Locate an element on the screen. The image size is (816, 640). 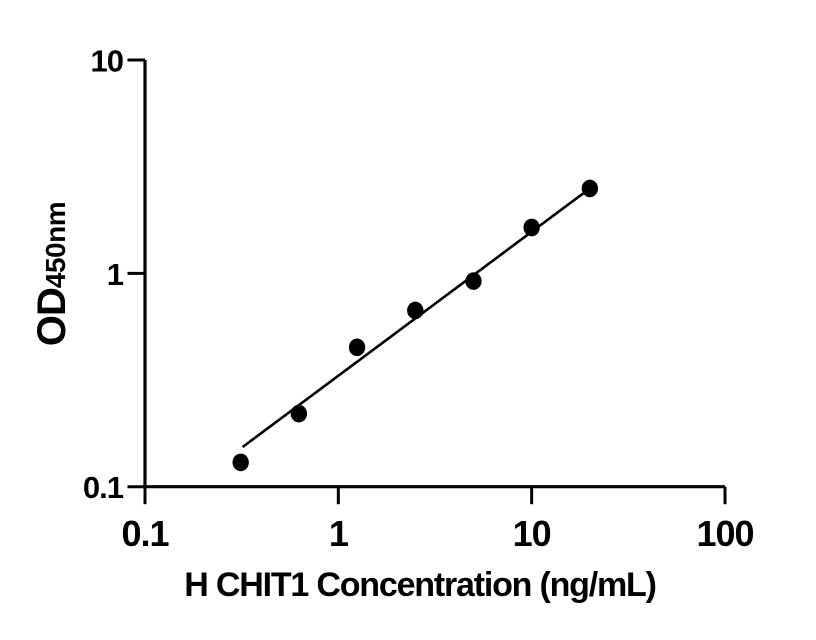
x-tick-label: 10 is located at coordinates (532, 533).